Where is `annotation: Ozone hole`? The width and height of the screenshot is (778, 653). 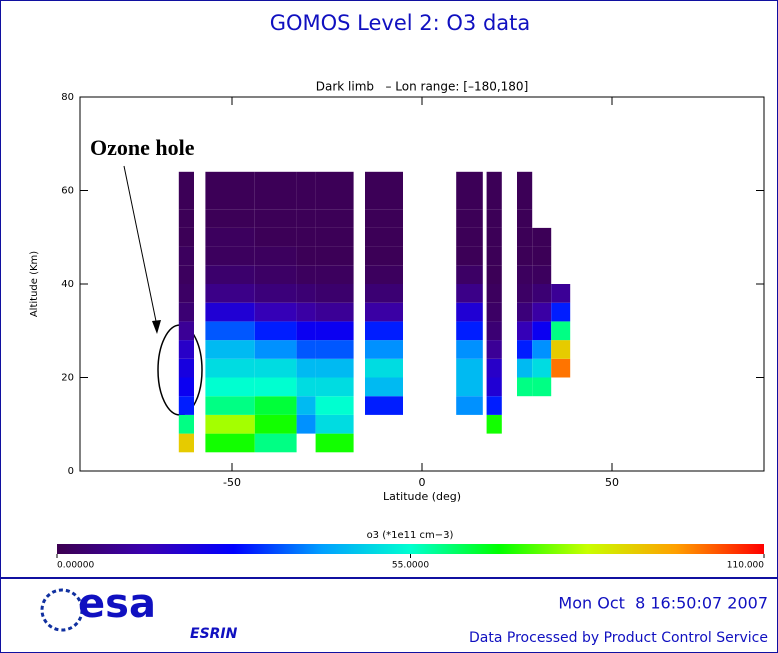
annotation: Ozone hole is located at coordinates (142, 147).